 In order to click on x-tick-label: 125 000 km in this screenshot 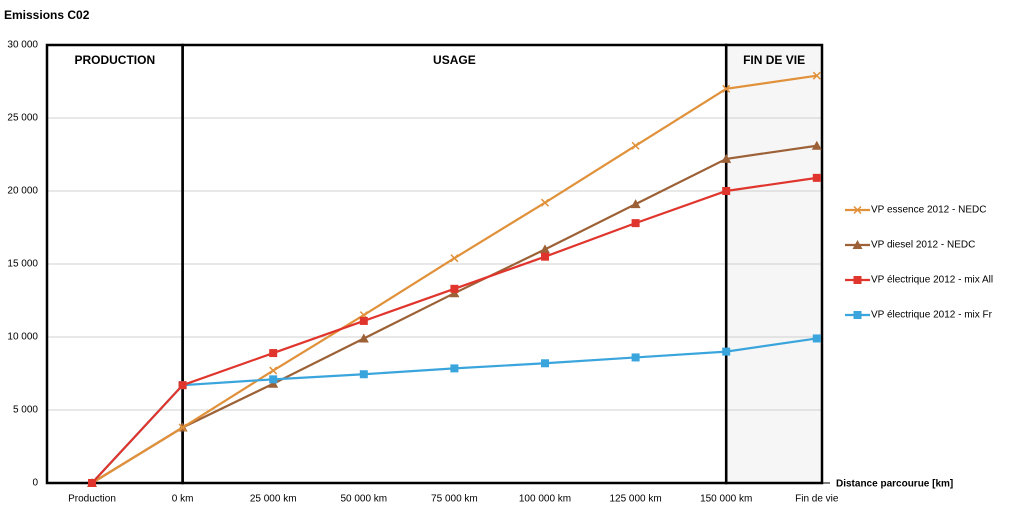, I will do `click(635, 499)`.